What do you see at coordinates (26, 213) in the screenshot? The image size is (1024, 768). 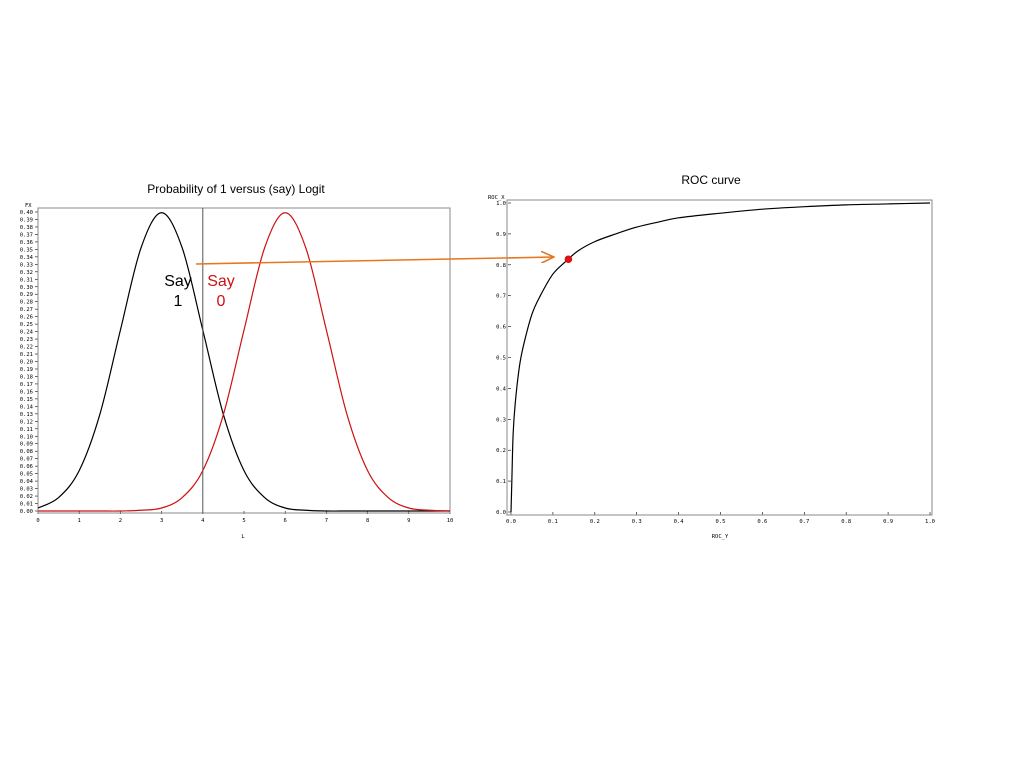 I see `y-tick-label: 0.40` at bounding box center [26, 213].